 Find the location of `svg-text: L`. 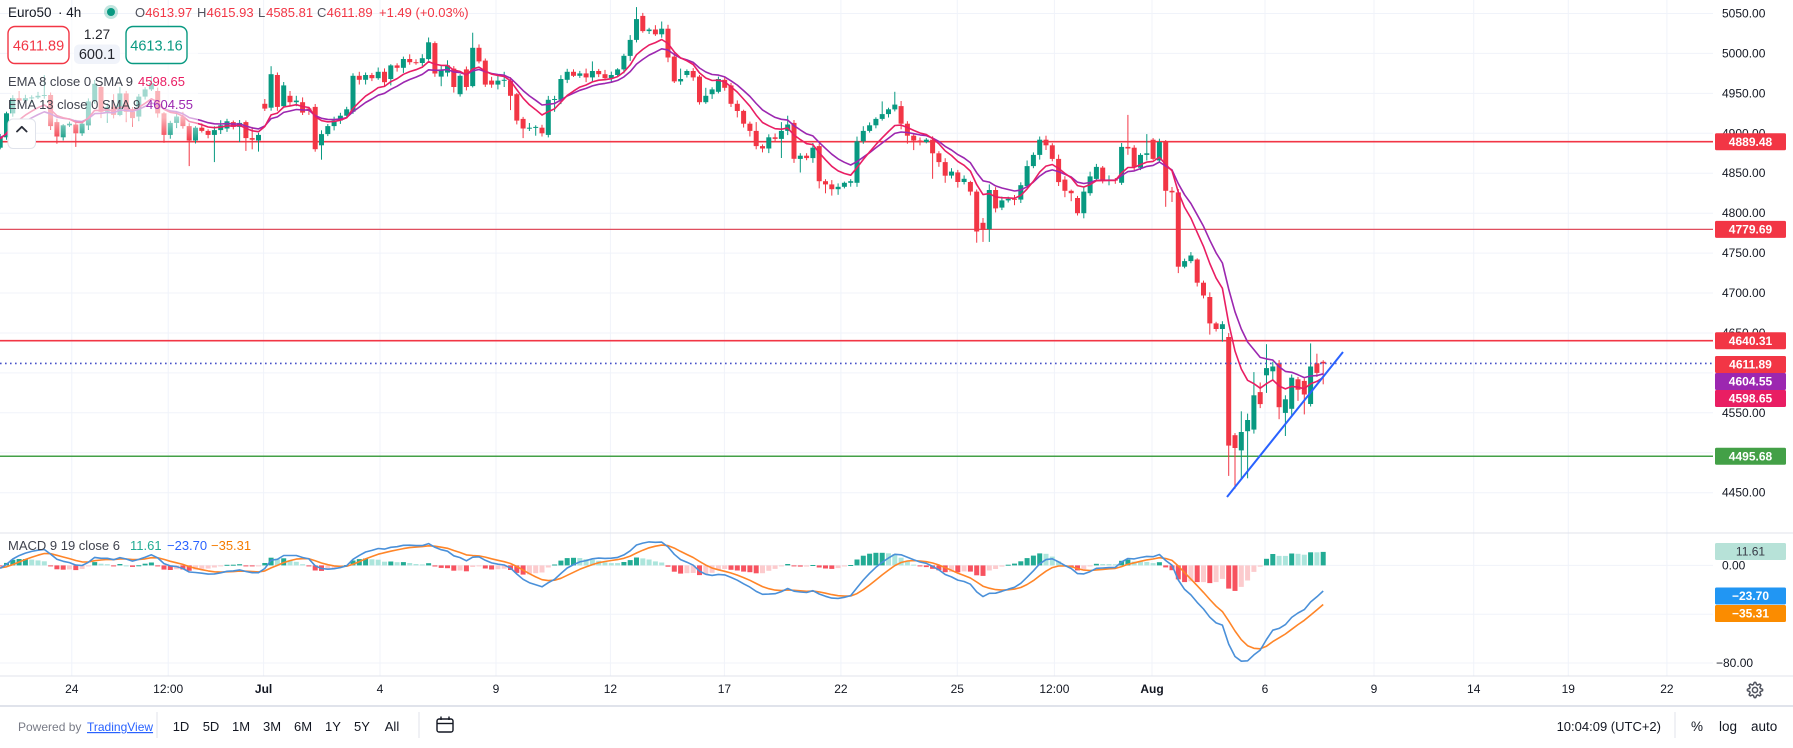

svg-text: L is located at coordinates (261, 12).